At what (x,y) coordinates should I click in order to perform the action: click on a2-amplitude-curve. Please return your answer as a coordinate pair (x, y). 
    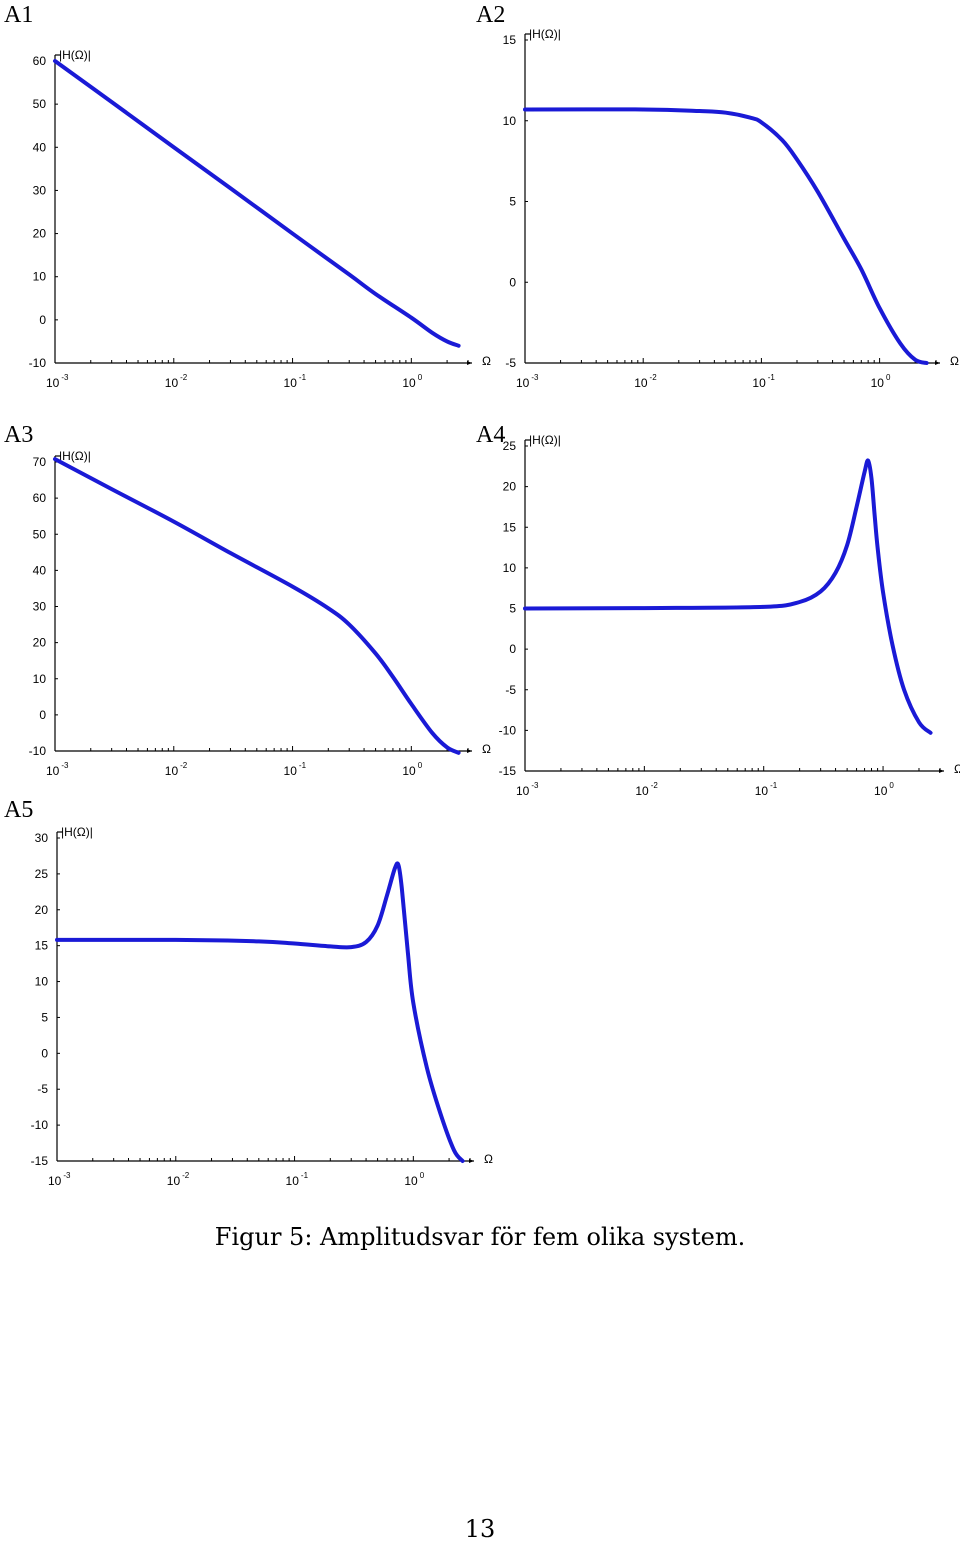
    Looking at the image, I should click on (726, 236).